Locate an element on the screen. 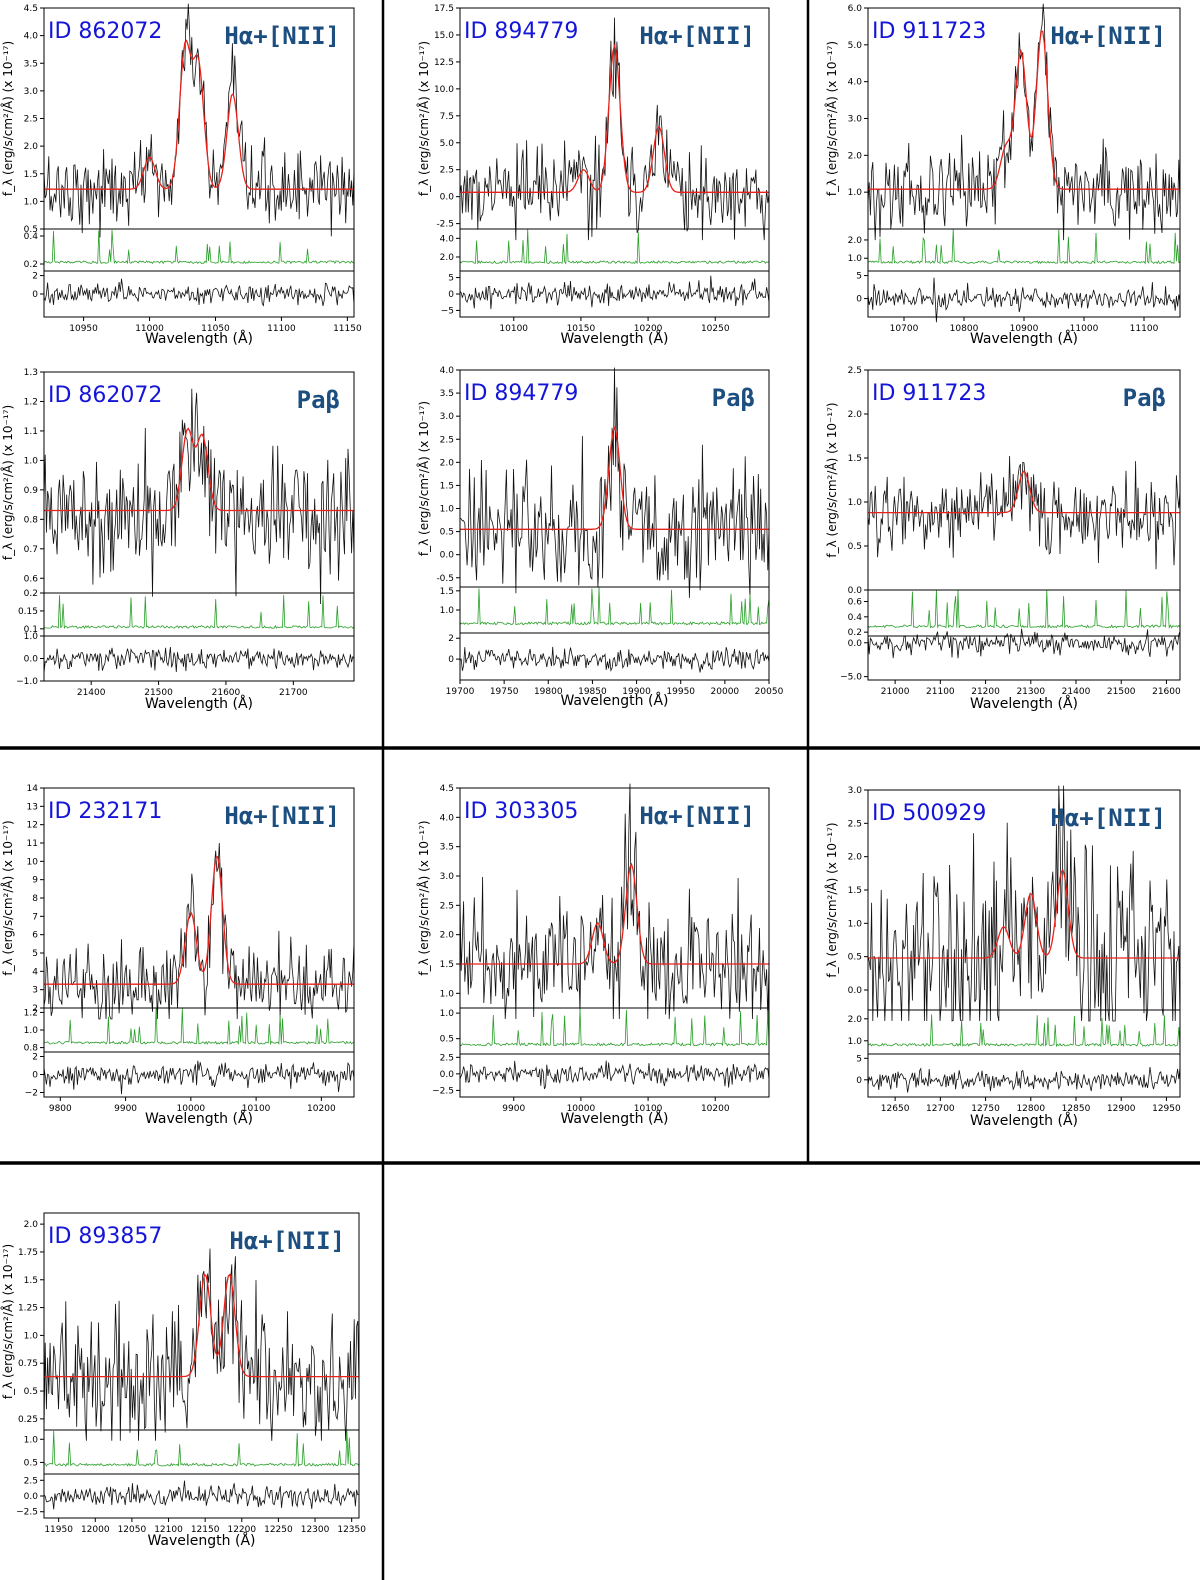 This screenshot has width=1200, height=1580. x-tick-label: 11000 is located at coordinates (1084, 329).